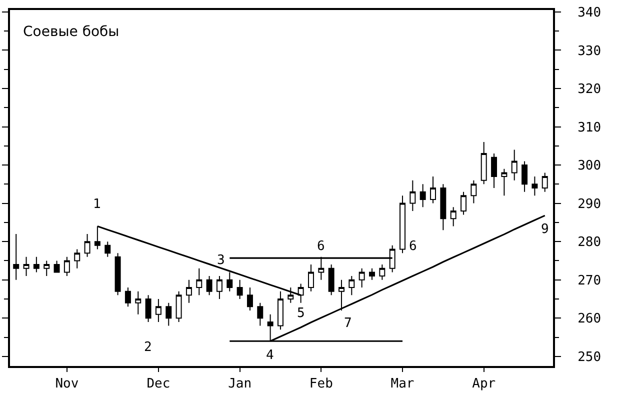  Describe the element at coordinates (484, 384) in the screenshot. I see `x-tick-label: Apr` at that location.